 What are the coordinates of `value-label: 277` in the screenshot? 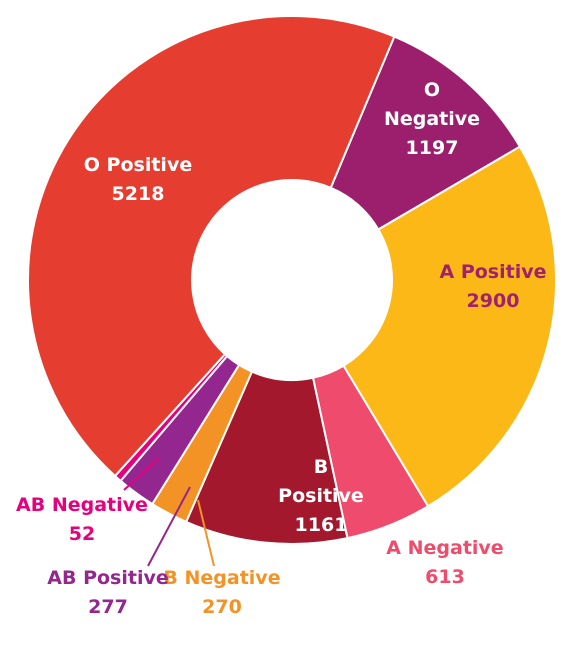 It's located at (108, 607).